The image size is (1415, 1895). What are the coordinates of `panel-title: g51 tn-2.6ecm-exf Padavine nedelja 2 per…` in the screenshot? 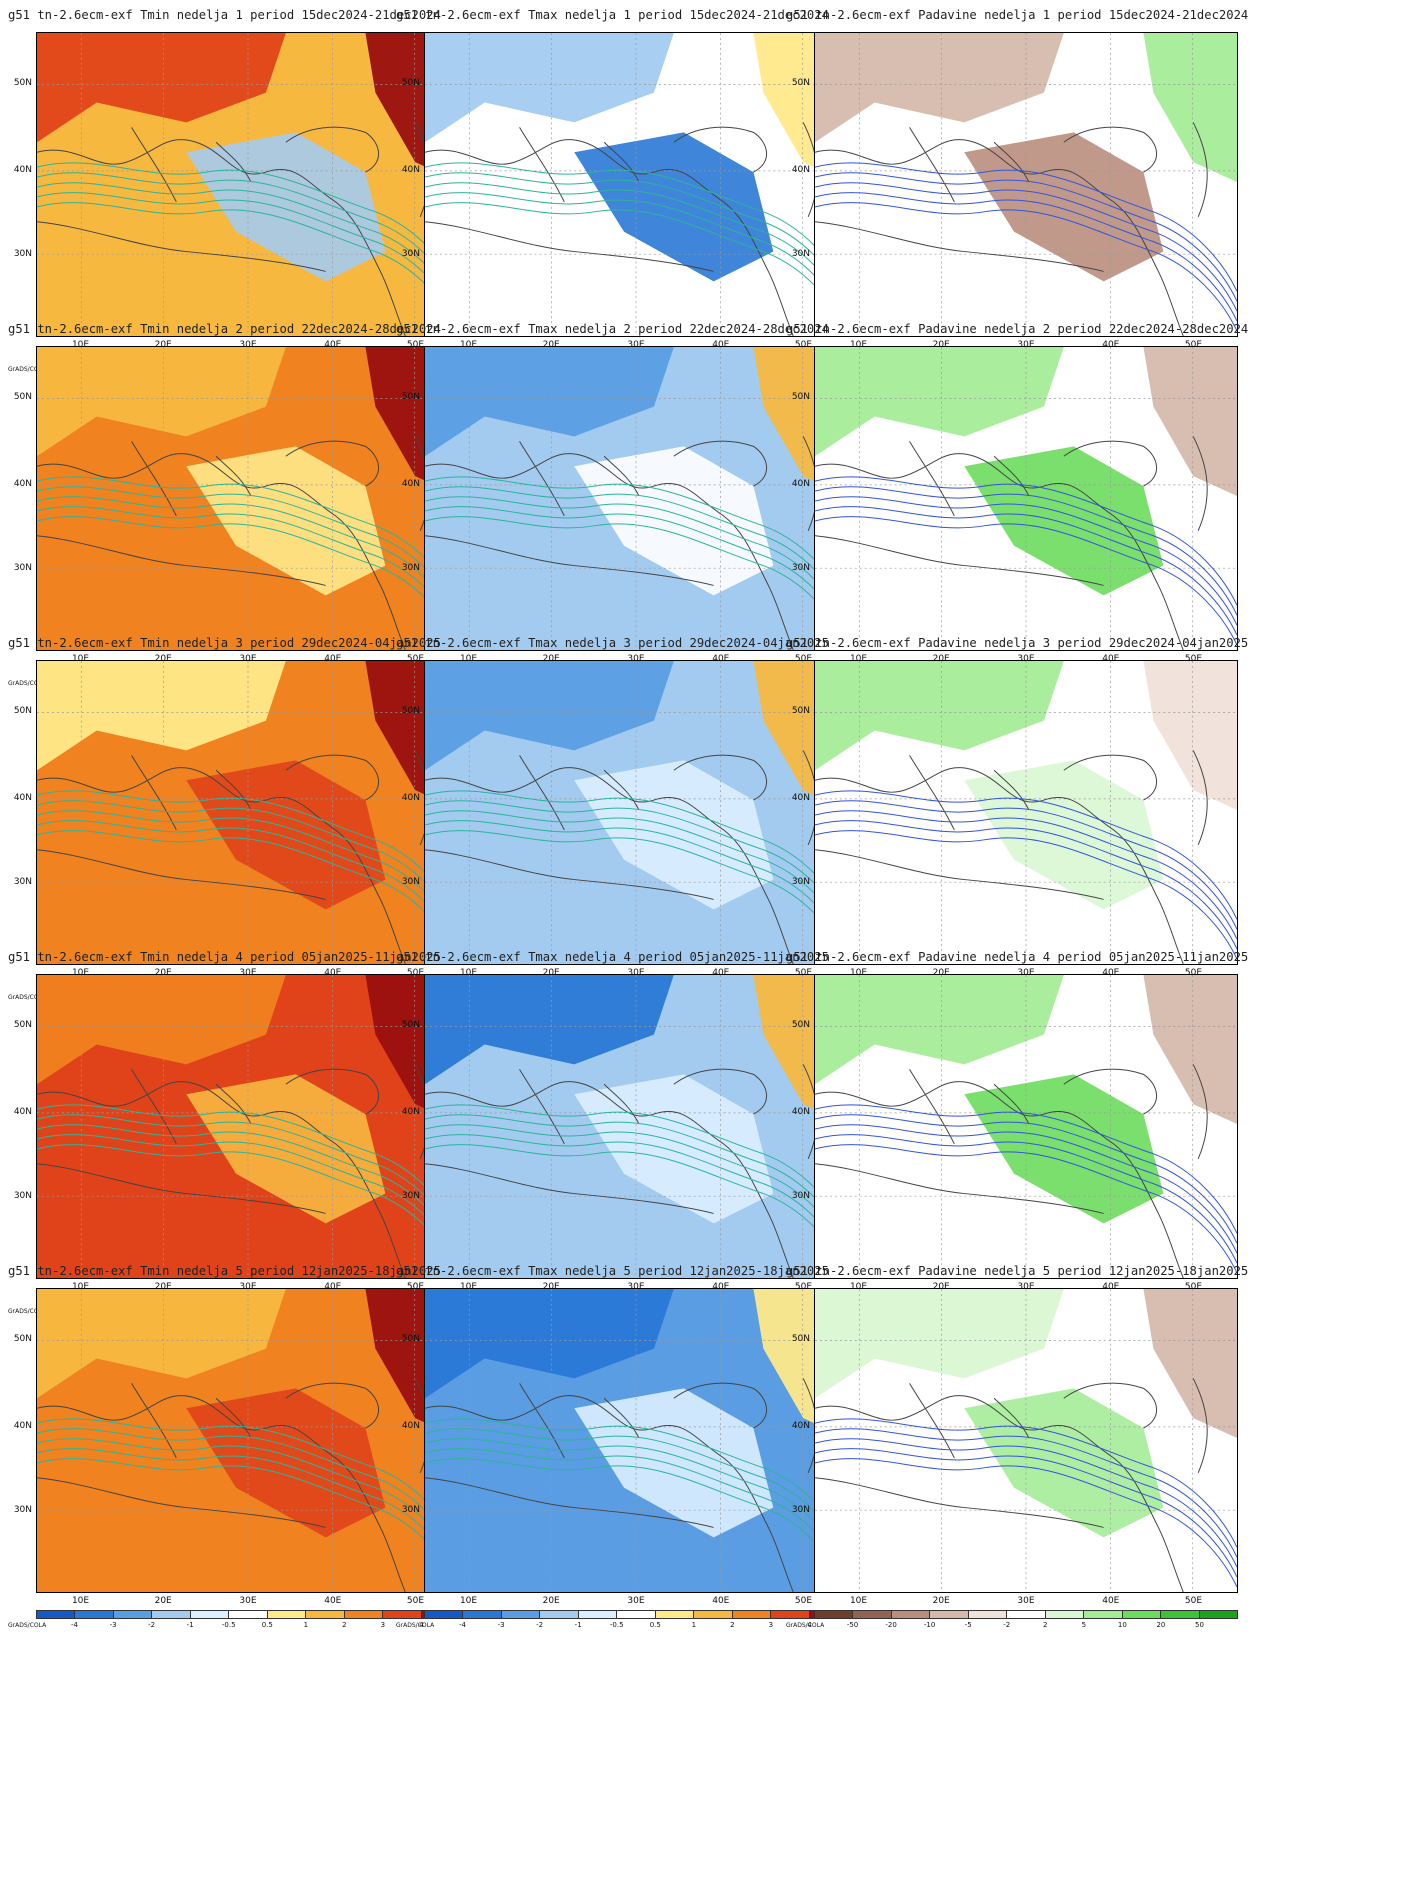 It's located at (1017, 329).